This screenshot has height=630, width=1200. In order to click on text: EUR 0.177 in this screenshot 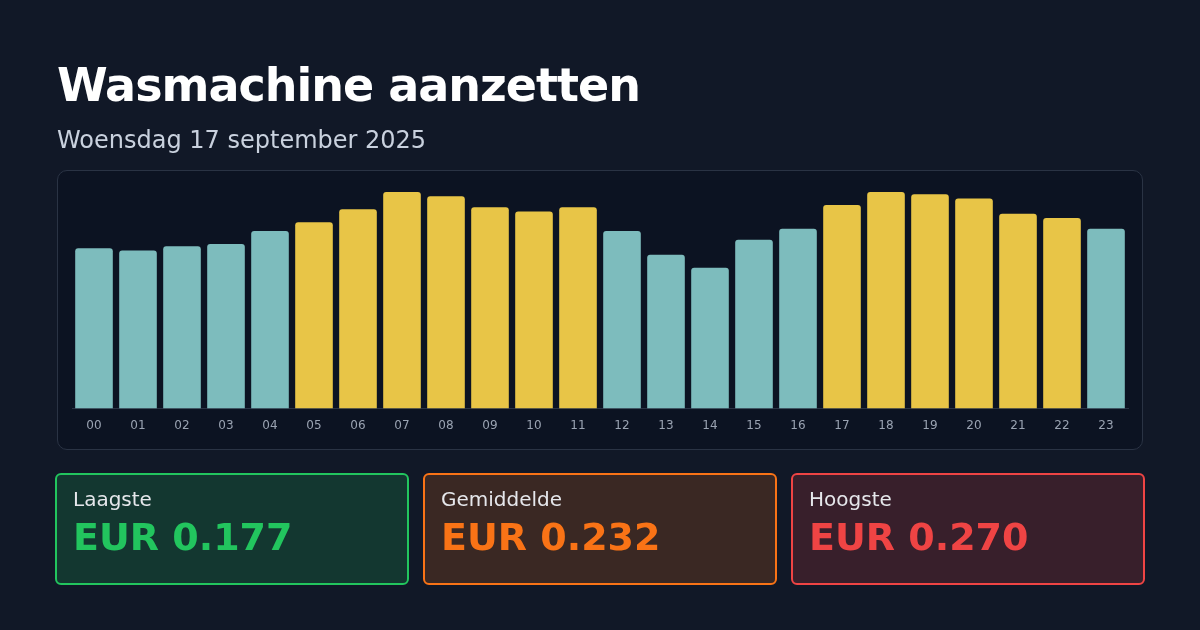, I will do `click(183, 537)`.